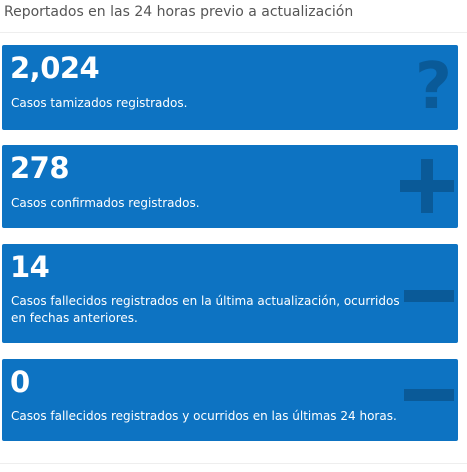 The image size is (467, 472). Describe the element at coordinates (99, 103) in the screenshot. I see `card-tamizados-label: Casos tamizados registrados.` at that location.